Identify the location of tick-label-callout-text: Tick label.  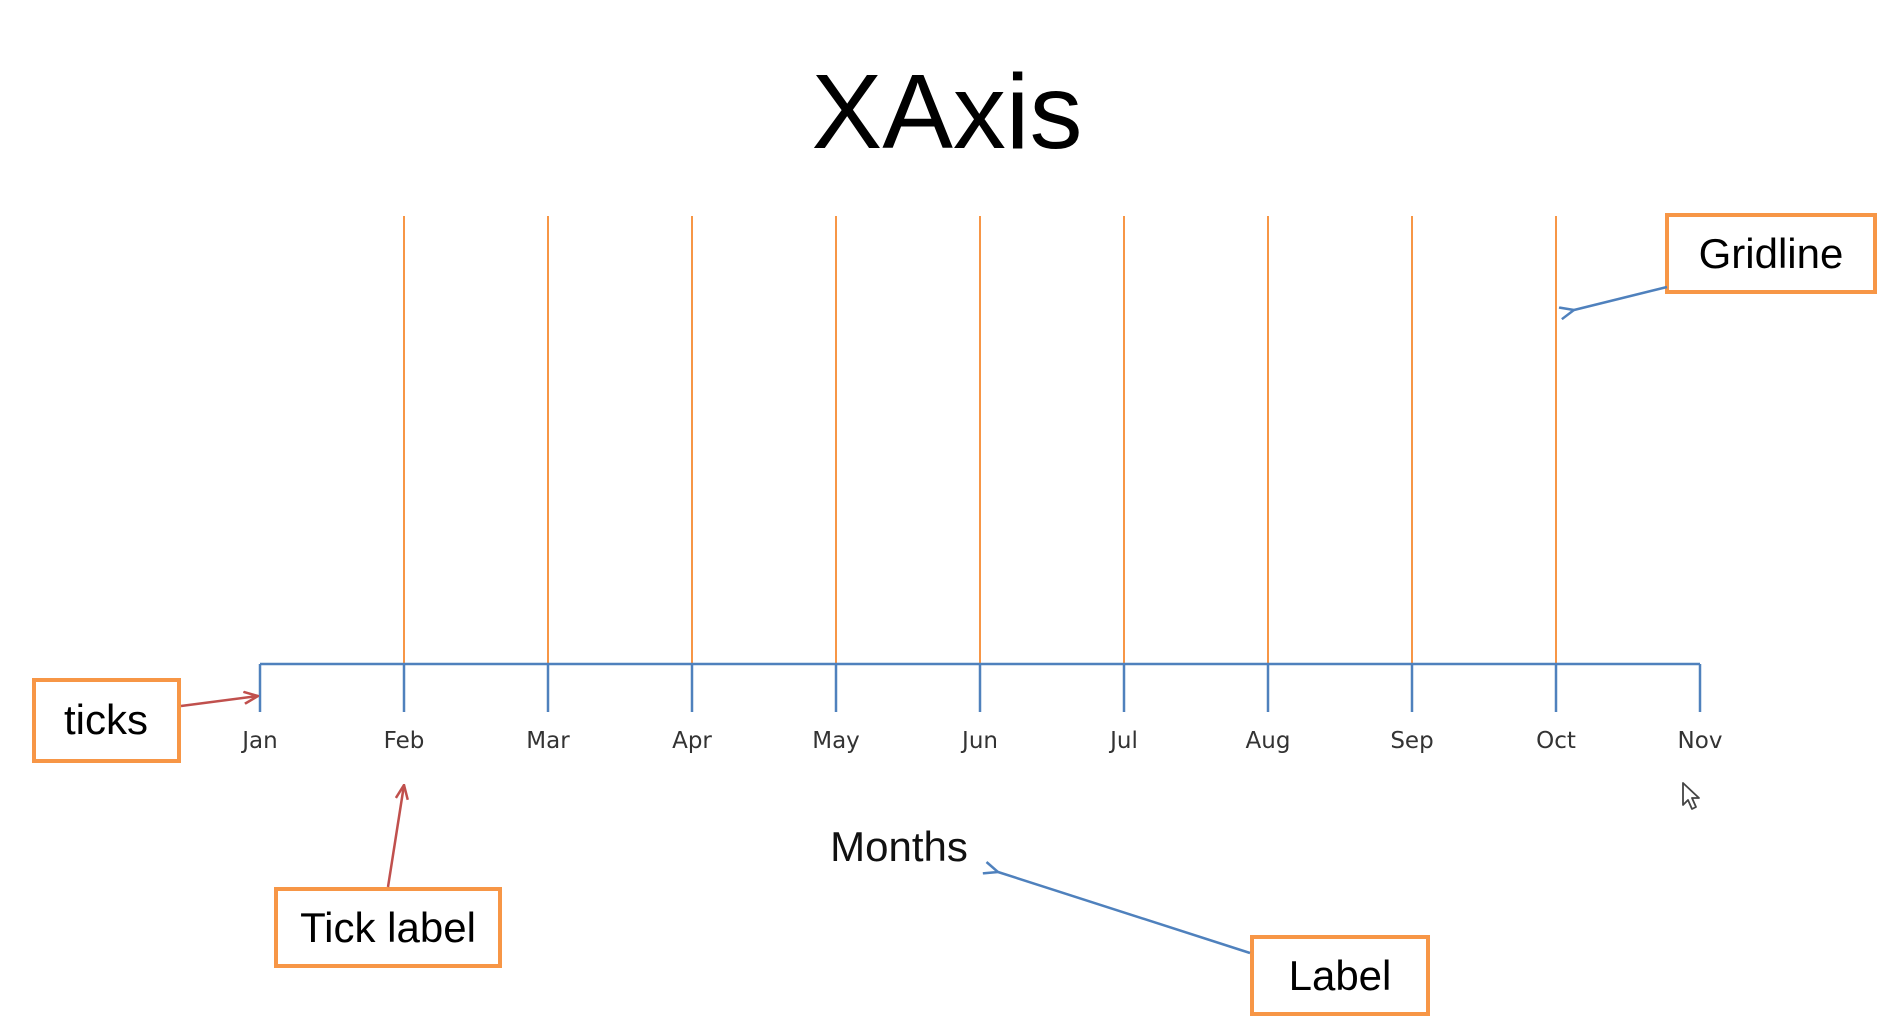
(388, 927).